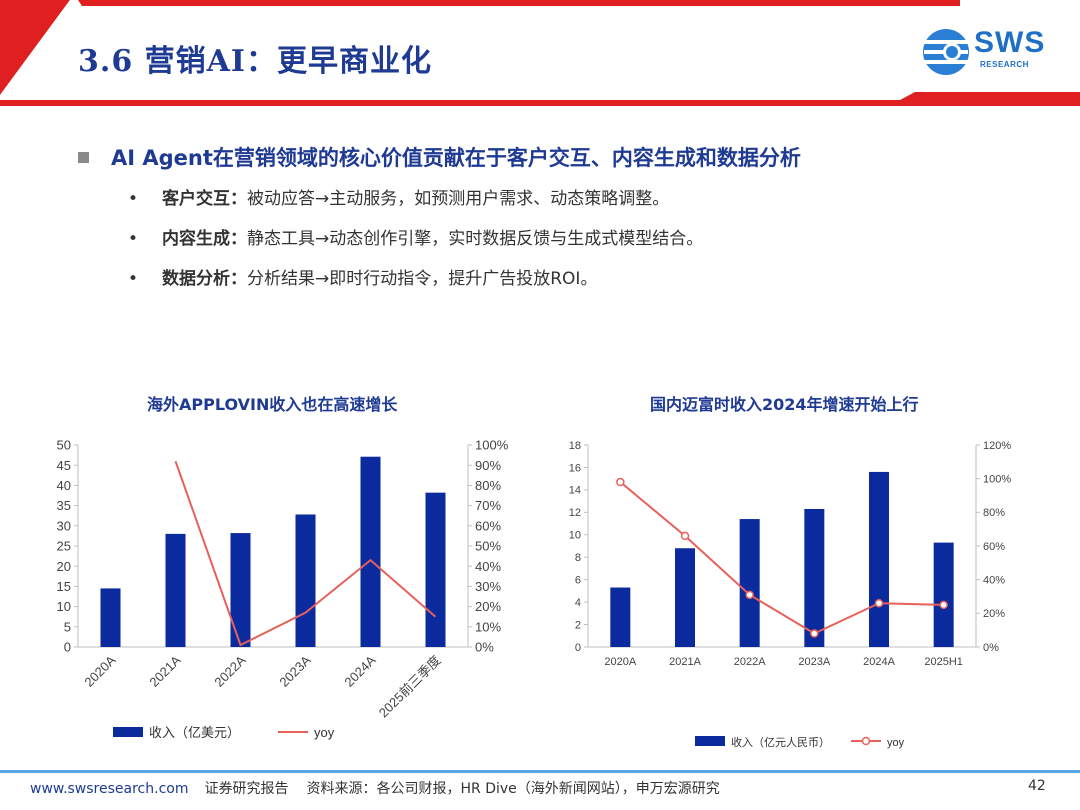 This screenshot has width=1080, height=810. I want to click on bullet-item: • 客户交互：被动应答→主动服务，如预测用户需求、动态策略调整。, so click(398, 196).